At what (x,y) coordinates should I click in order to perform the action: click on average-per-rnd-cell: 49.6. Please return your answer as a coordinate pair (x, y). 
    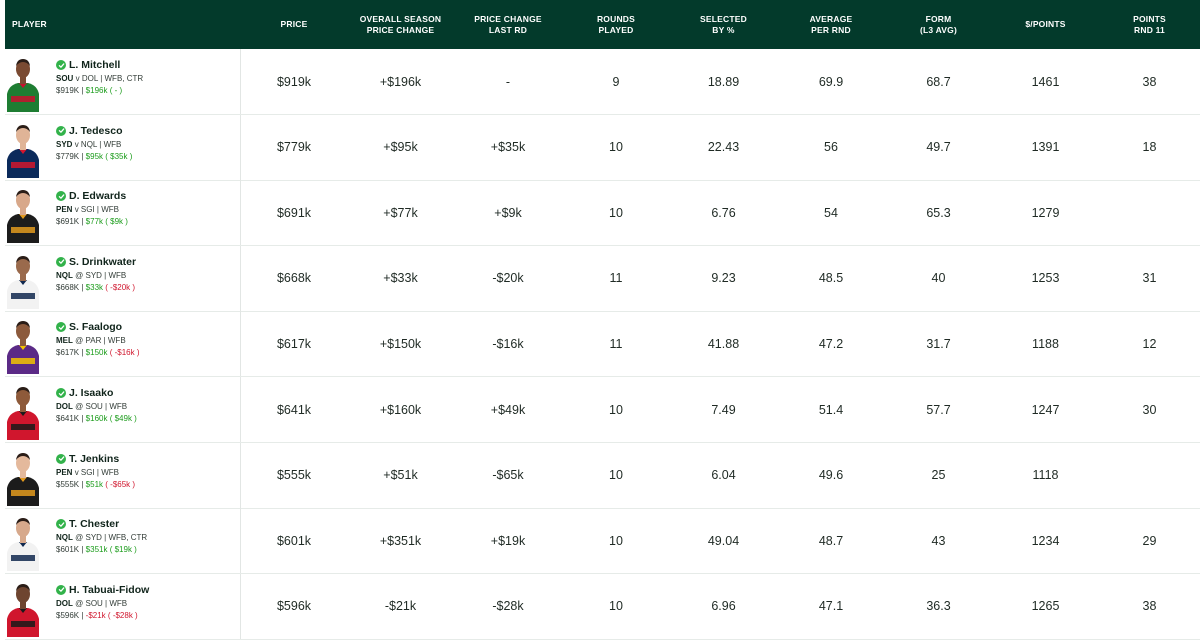
    Looking at the image, I should click on (831, 475).